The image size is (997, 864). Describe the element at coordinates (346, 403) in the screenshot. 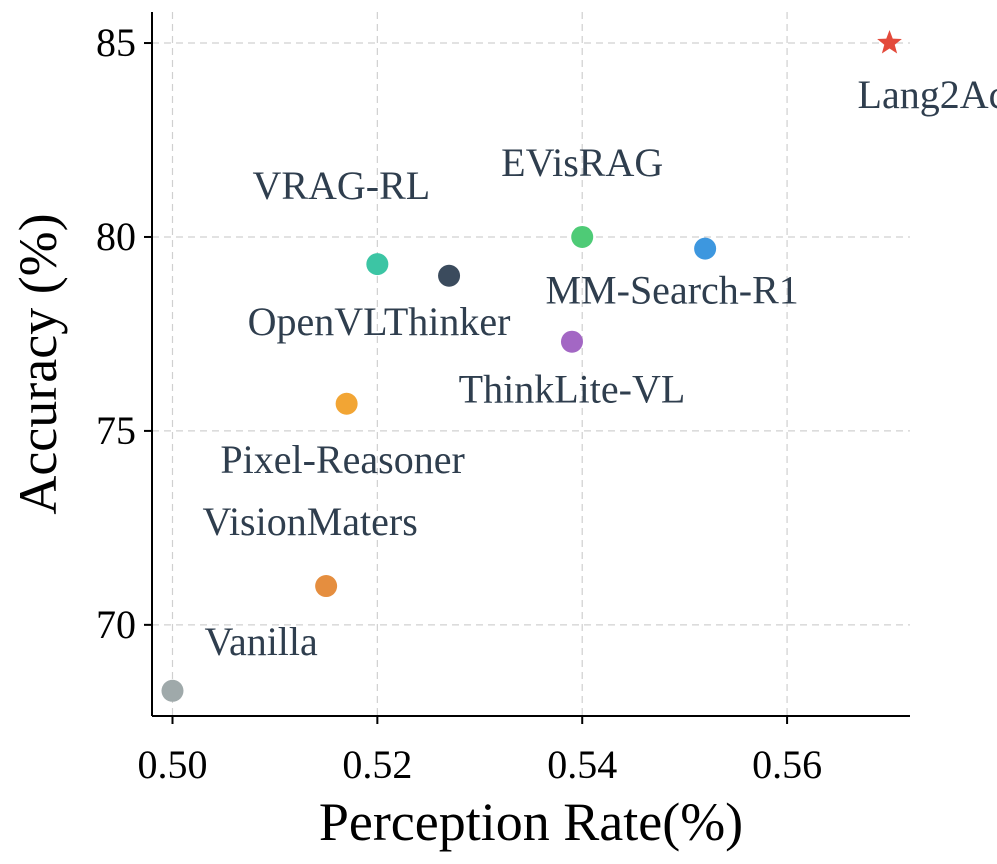

I see `point-pixel-reasoner` at that location.